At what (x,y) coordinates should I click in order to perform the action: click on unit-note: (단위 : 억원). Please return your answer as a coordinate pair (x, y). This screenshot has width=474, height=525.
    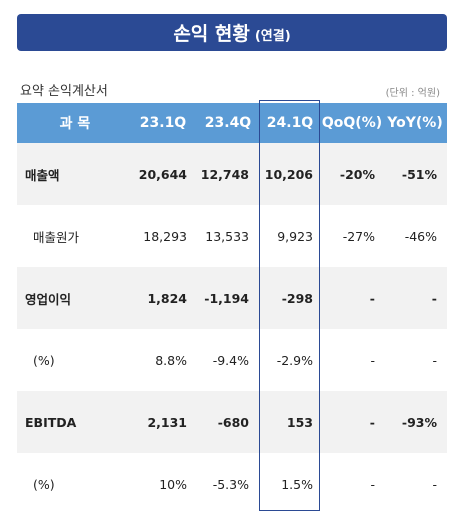
    Looking at the image, I should click on (412, 93).